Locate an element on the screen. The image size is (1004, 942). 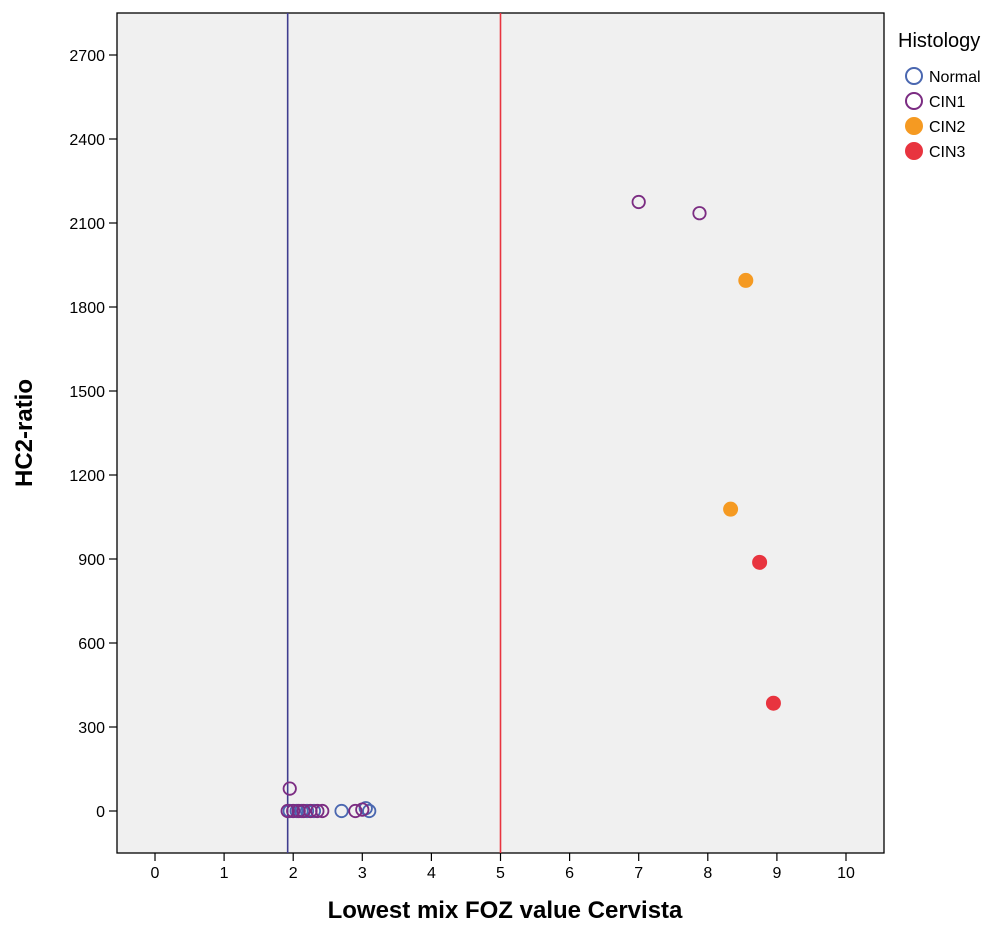
x-tick-label: 9 is located at coordinates (776, 873).